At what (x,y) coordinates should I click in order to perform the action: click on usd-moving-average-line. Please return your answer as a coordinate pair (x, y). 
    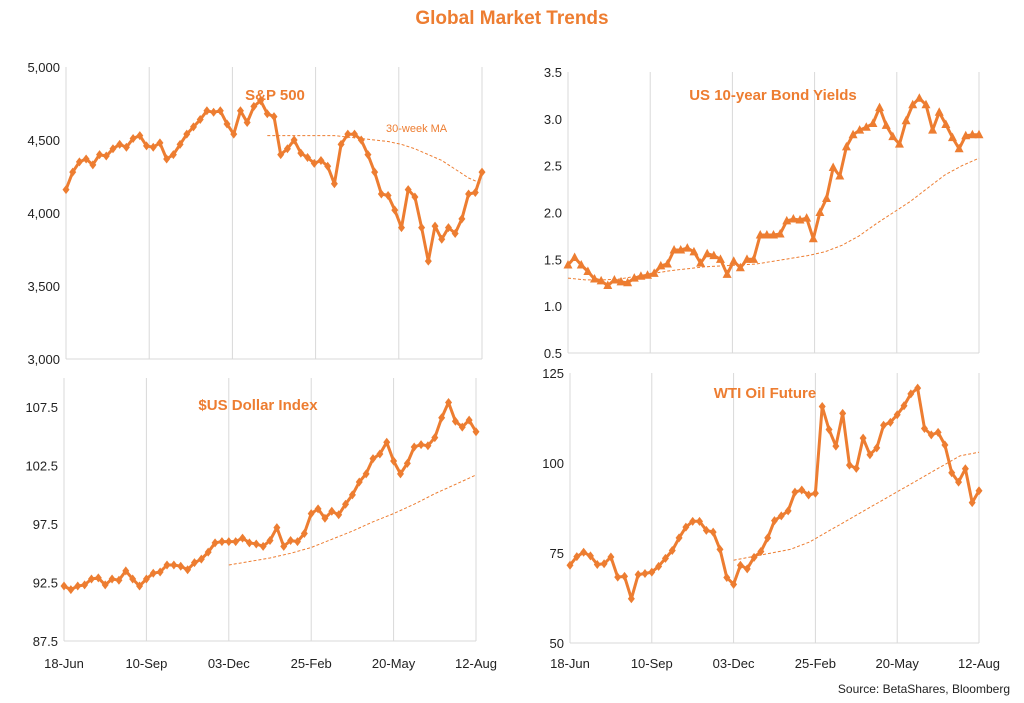
    Looking at the image, I should click on (352, 520).